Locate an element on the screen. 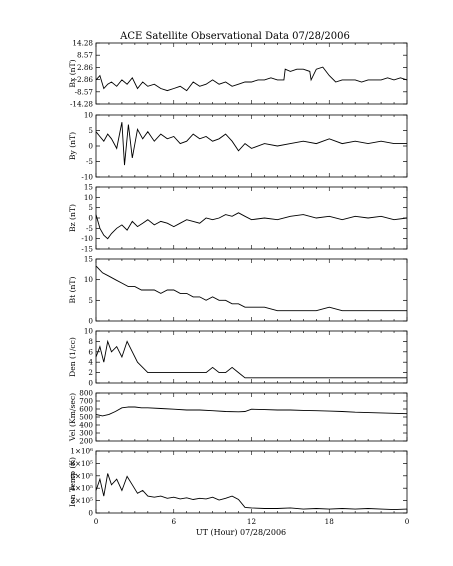  y-tick-label: -15 is located at coordinates (87, 249).